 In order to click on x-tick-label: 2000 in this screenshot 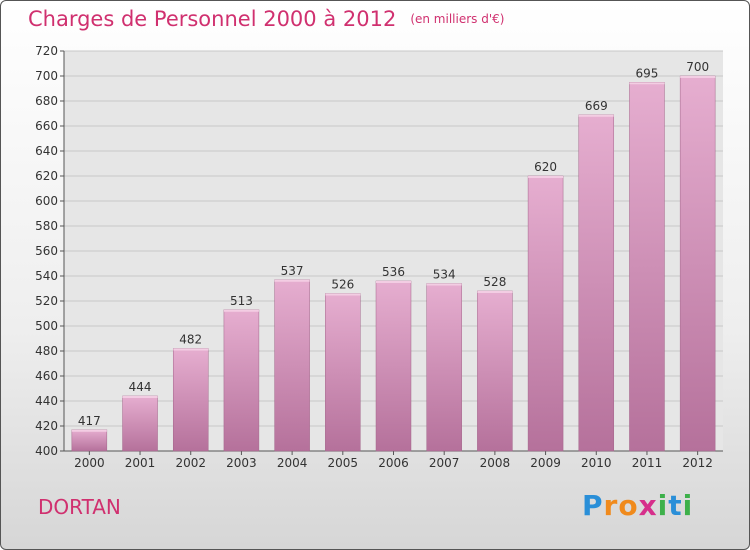, I will do `click(89, 463)`.